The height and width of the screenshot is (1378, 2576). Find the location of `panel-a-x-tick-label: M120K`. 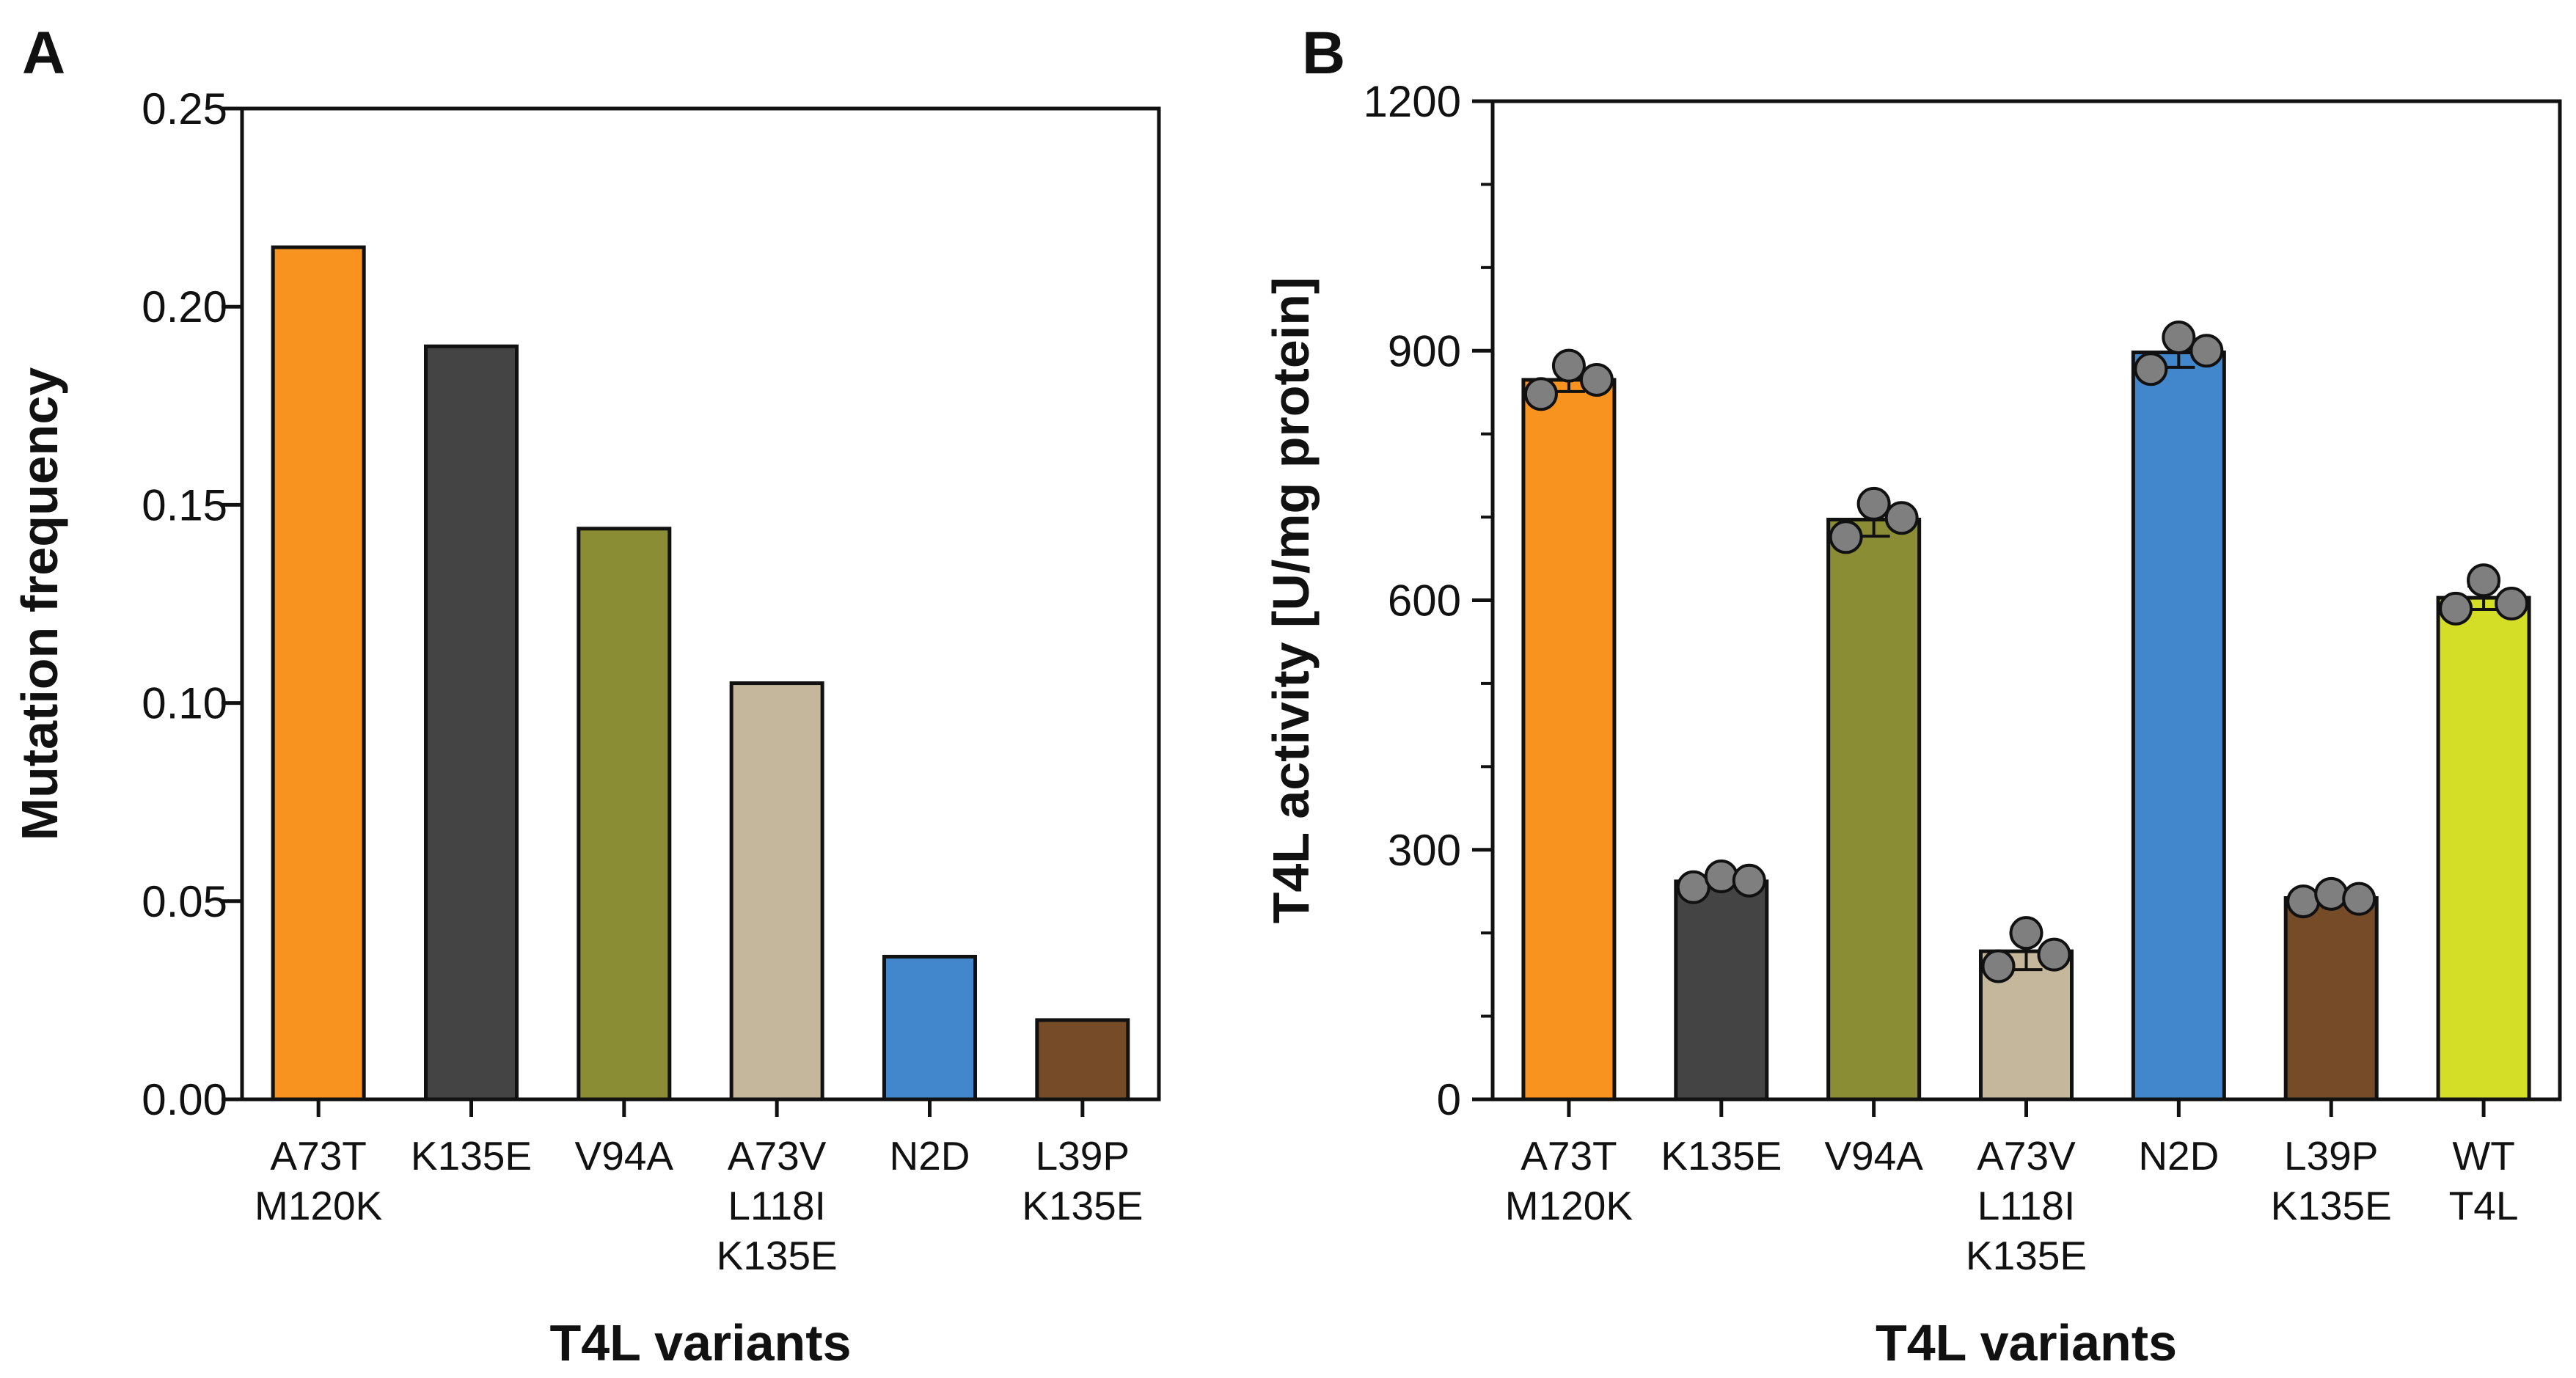

panel-a-x-tick-label: M120K is located at coordinates (319, 1205).